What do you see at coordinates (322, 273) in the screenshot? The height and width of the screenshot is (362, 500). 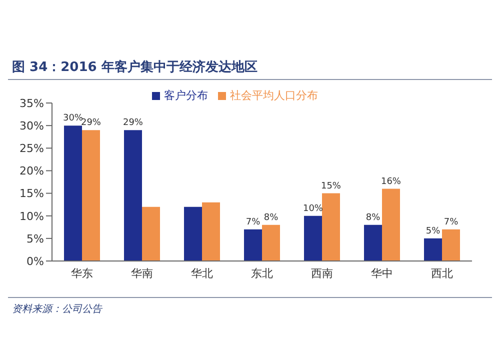 I see `x-tick-label: 西南` at bounding box center [322, 273].